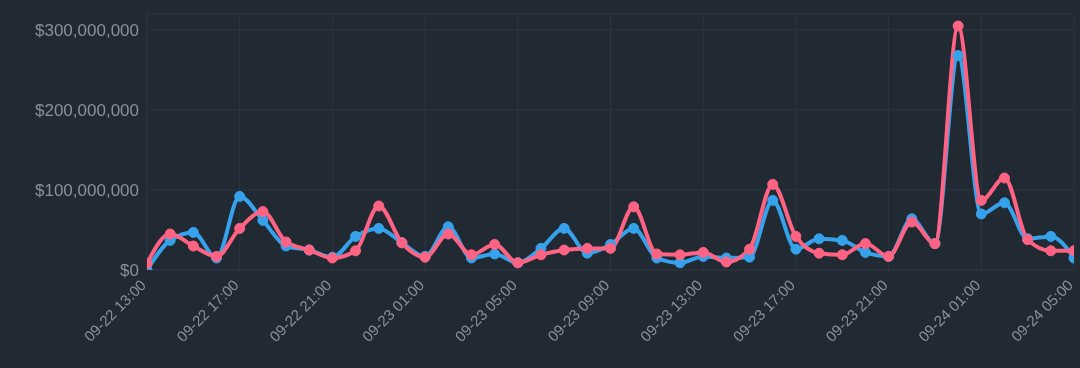 The image size is (1080, 368). Describe the element at coordinates (87, 191) in the screenshot. I see `y-tick-label: $100,000,000` at that location.